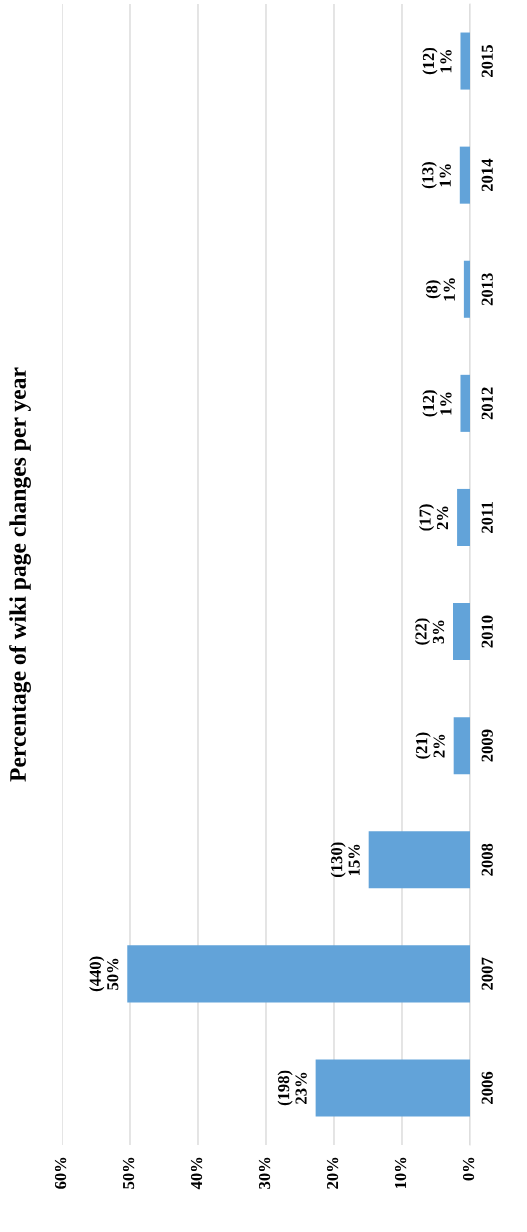 This screenshot has width=527, height=1232. I want to click on text: Percentage of wiki page changes per year, so click(20, 574).